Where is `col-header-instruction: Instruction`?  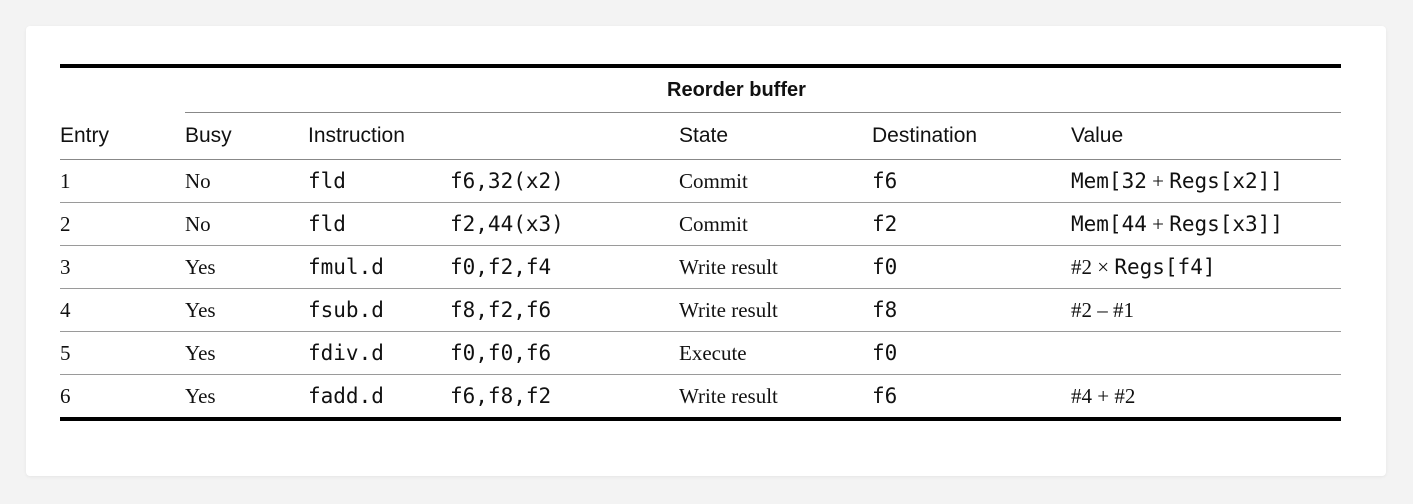
col-header-instruction: Instruction is located at coordinates (493, 136).